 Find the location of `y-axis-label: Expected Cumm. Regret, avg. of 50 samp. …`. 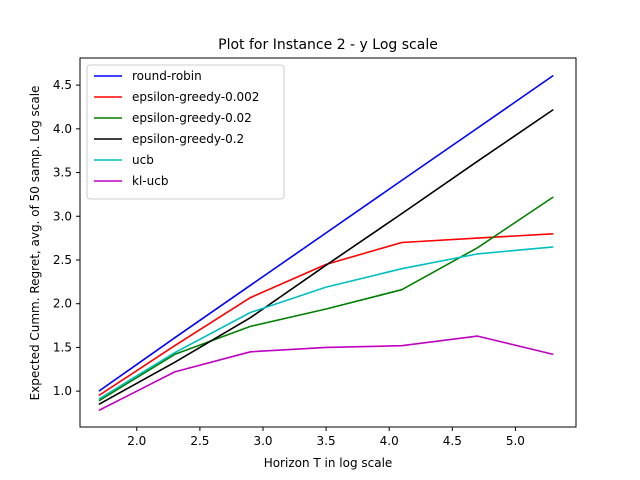

y-axis-label: Expected Cumm. Regret, avg. of 50 samp. … is located at coordinates (35, 243).